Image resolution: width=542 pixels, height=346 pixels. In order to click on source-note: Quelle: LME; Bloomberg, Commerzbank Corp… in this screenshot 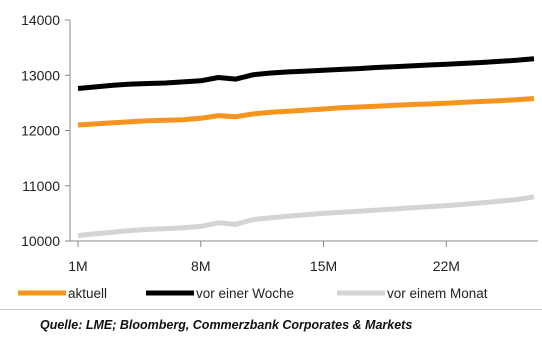, I will do `click(226, 325)`.